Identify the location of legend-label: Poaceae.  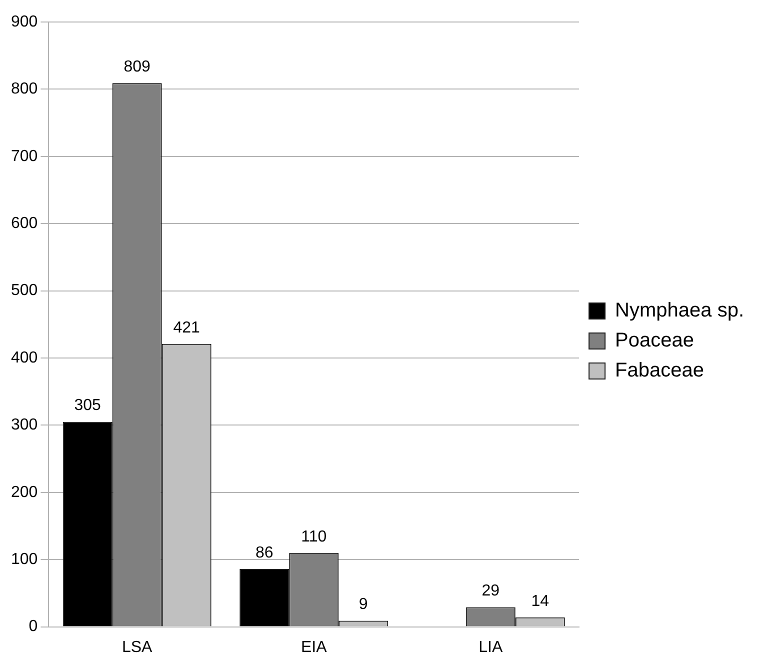
(654, 341).